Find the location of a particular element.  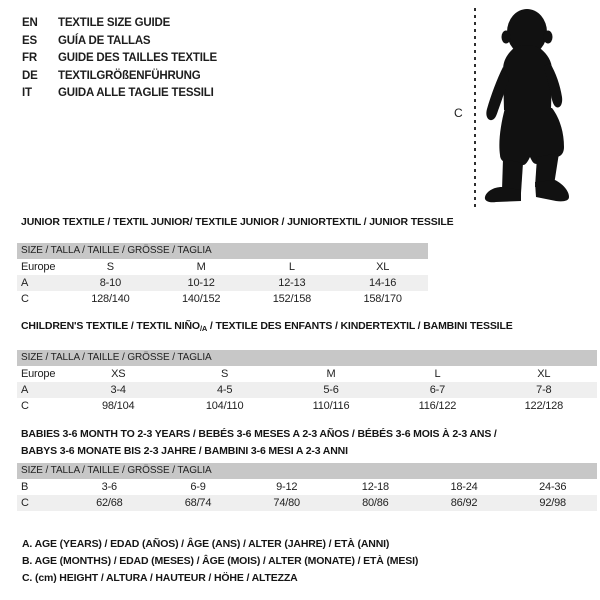

size-cell: 110/116 is located at coordinates (331, 406).